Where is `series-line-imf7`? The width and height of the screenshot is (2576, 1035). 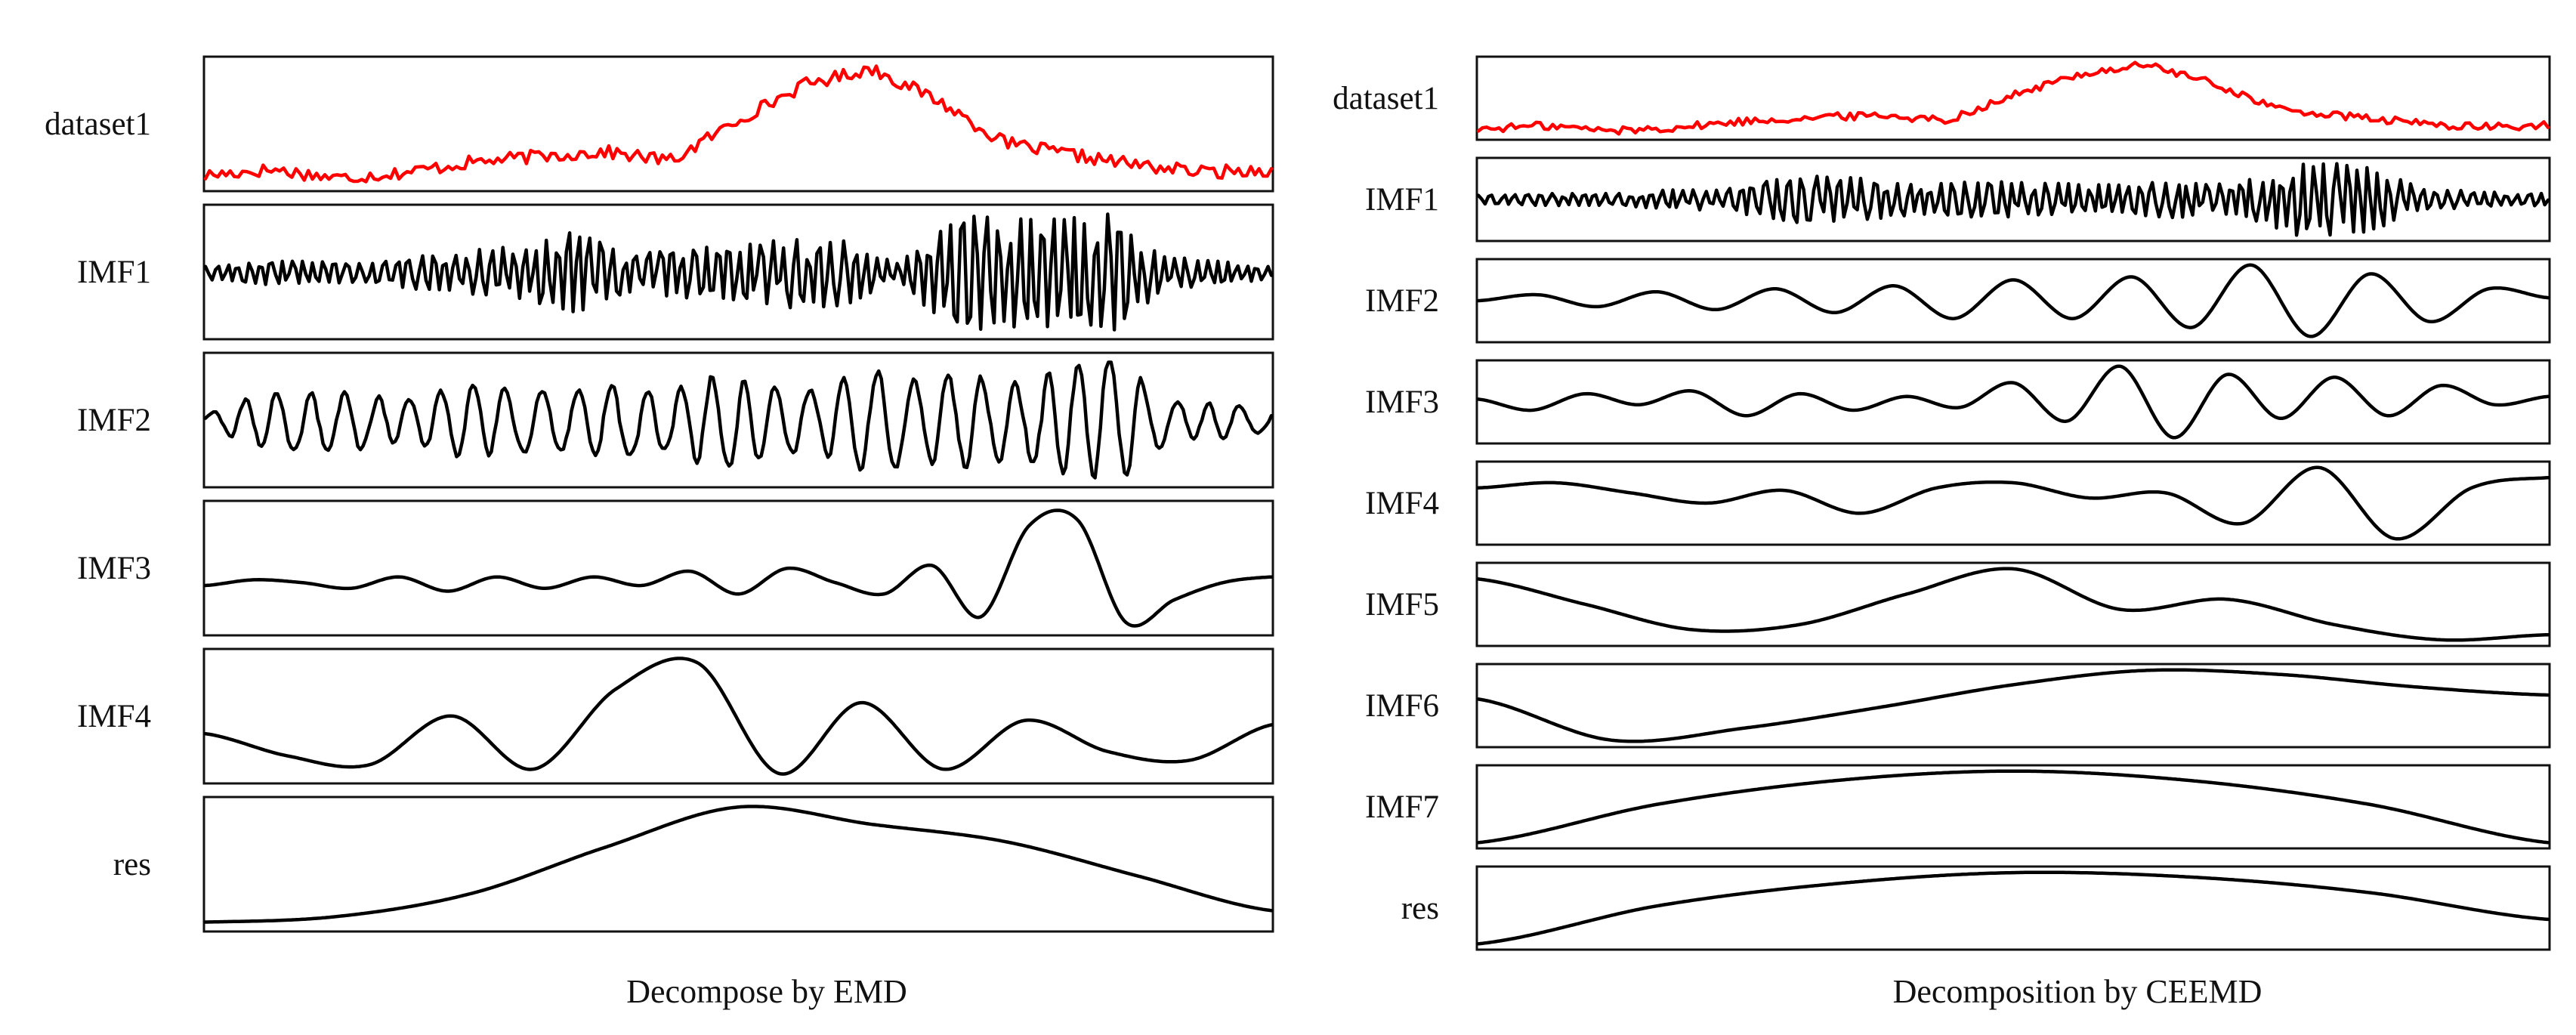
series-line-imf7 is located at coordinates (2013, 807).